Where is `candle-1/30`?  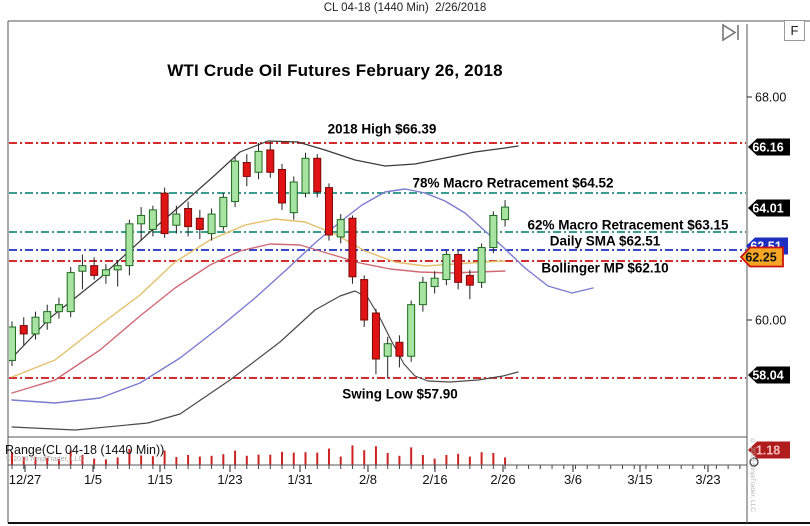 candle-1/30 is located at coordinates (293, 198).